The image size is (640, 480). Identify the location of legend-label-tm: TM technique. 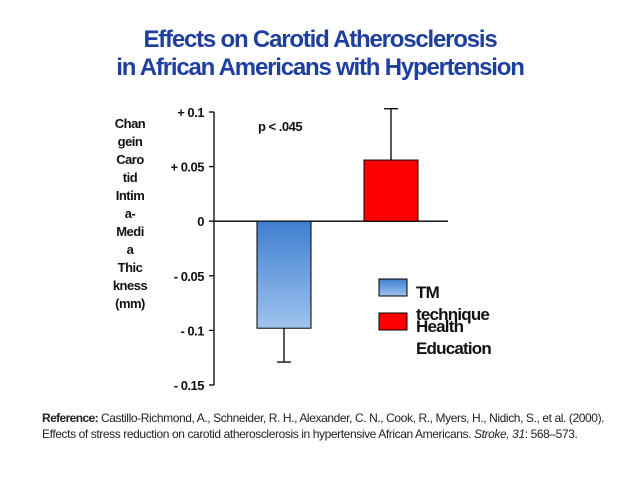
(452, 303).